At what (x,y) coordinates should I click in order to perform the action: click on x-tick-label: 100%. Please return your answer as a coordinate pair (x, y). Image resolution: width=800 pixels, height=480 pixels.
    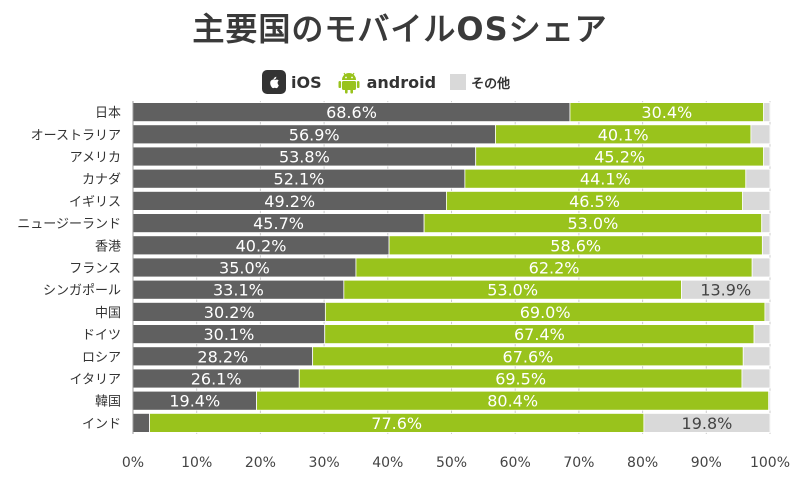
    Looking at the image, I should click on (770, 463).